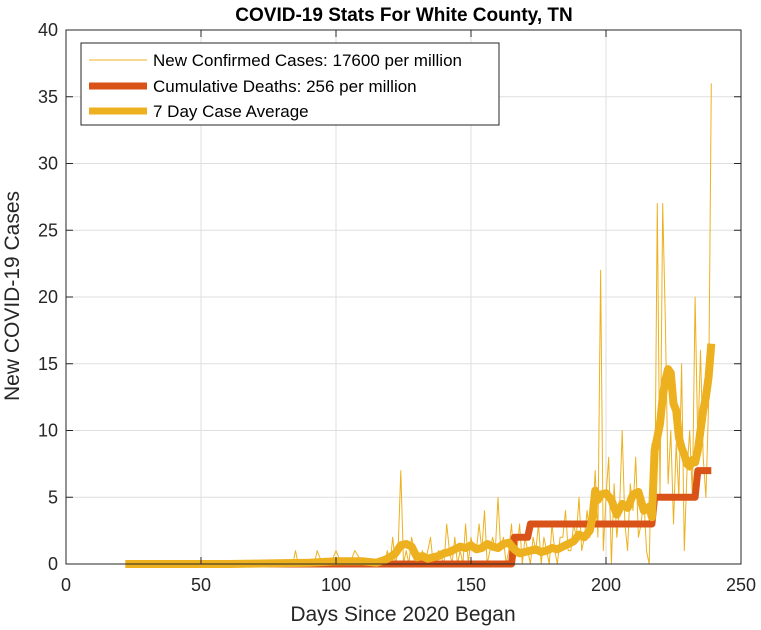 This screenshot has height=630, width=761. What do you see at coordinates (66, 585) in the screenshot?
I see `x-tick-label: 0` at bounding box center [66, 585].